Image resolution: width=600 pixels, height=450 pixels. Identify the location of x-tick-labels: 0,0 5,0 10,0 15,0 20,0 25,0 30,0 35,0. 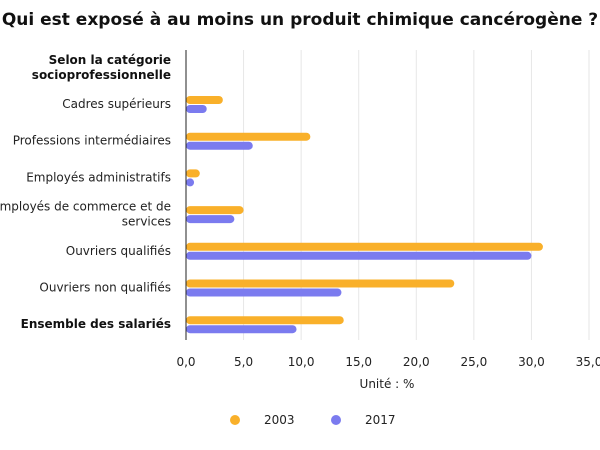
(388, 362).